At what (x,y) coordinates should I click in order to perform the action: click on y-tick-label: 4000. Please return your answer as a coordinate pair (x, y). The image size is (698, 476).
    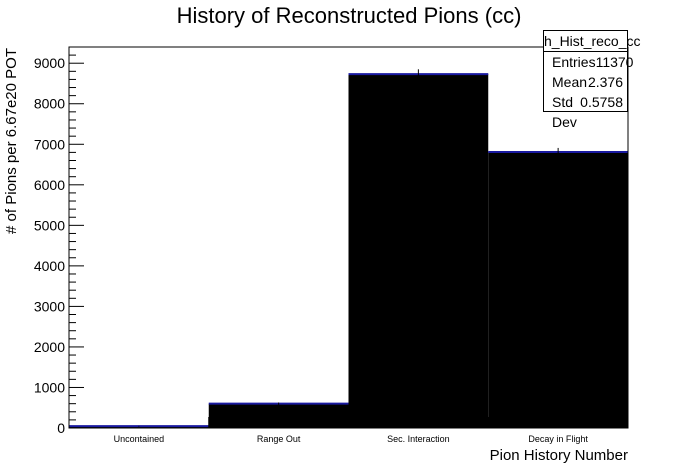
    Looking at the image, I should click on (49, 266).